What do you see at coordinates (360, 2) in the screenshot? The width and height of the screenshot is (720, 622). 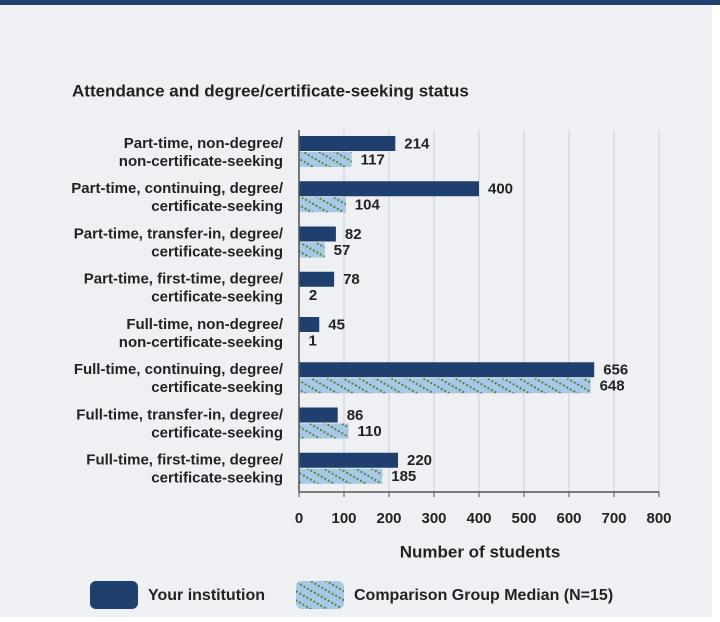 I see `top-bar` at bounding box center [360, 2].